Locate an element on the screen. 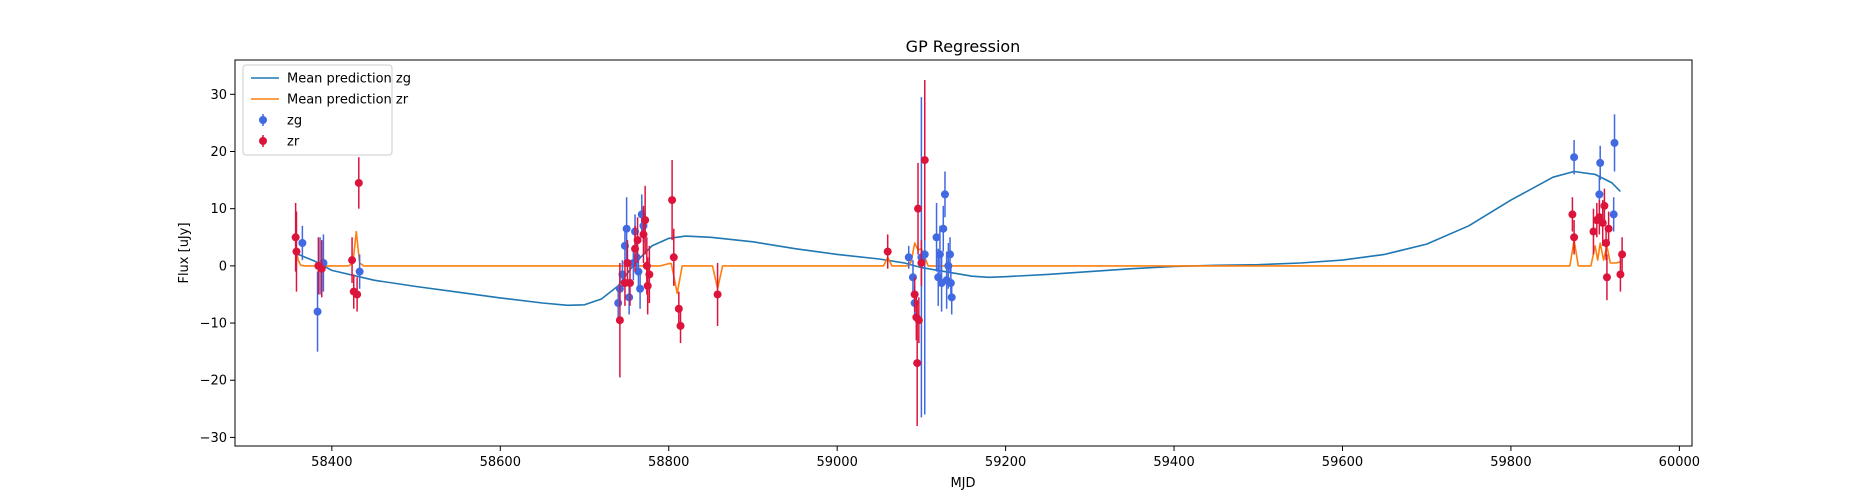 Image resolution: width=1875 pixels, height=500 pixels. legend-box is located at coordinates (317, 110).